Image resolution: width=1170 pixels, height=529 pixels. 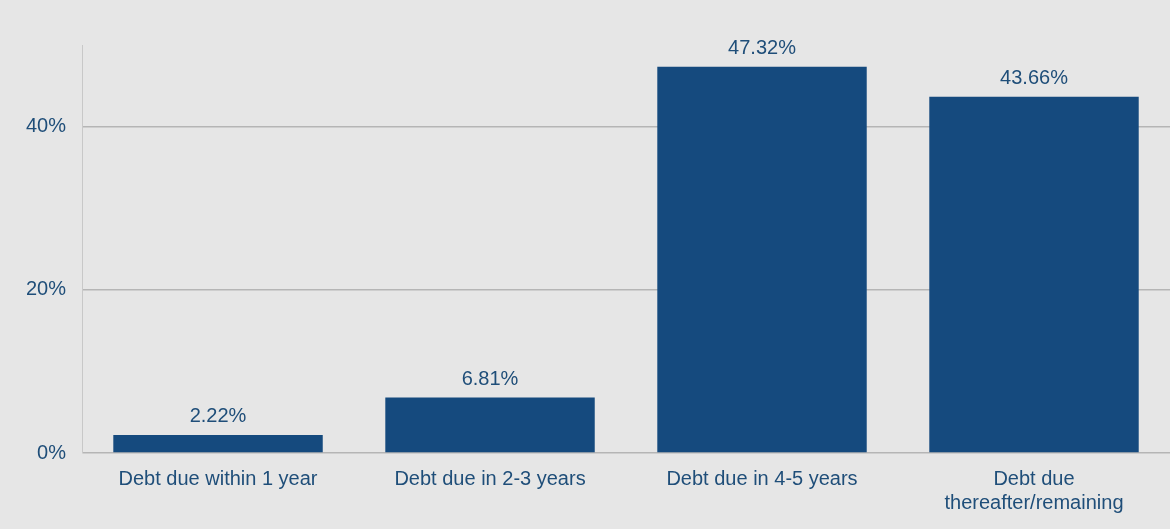 What do you see at coordinates (762, 47) in the screenshot?
I see `data-label: 47.32%` at bounding box center [762, 47].